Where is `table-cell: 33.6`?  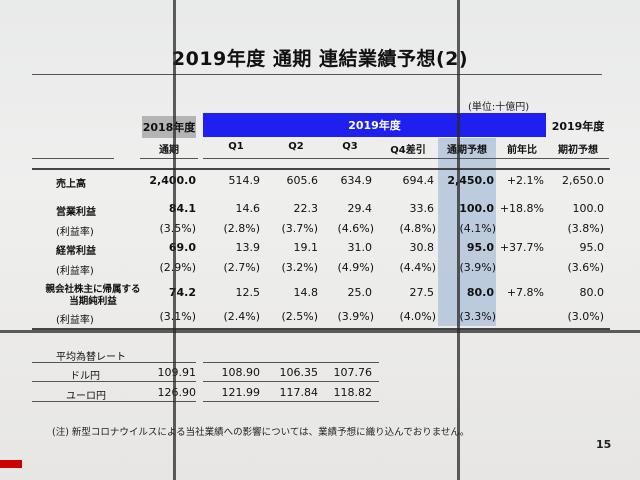 table-cell: 33.6 is located at coordinates (422, 208).